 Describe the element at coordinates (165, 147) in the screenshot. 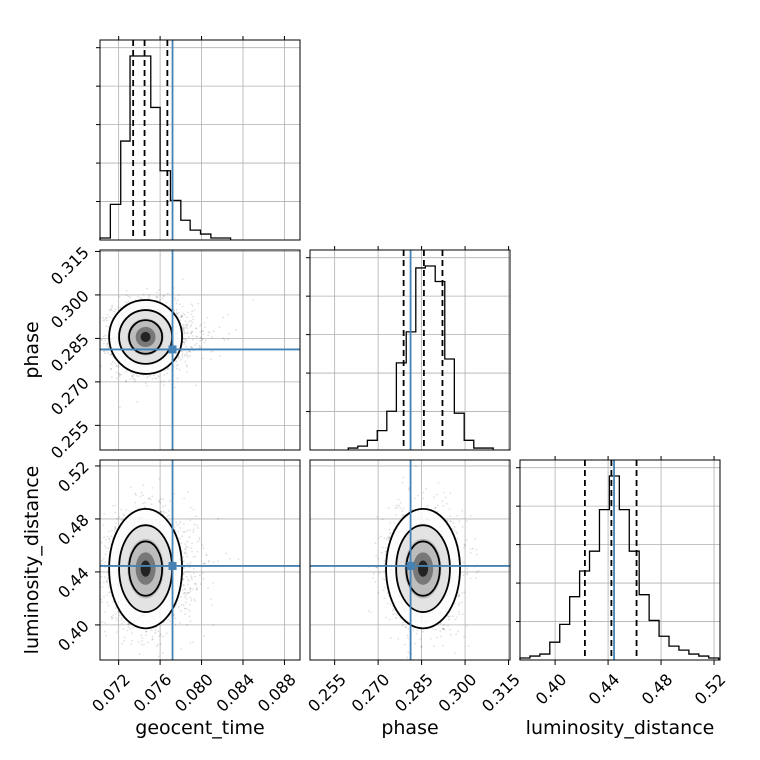

I see `histogram-step` at that location.